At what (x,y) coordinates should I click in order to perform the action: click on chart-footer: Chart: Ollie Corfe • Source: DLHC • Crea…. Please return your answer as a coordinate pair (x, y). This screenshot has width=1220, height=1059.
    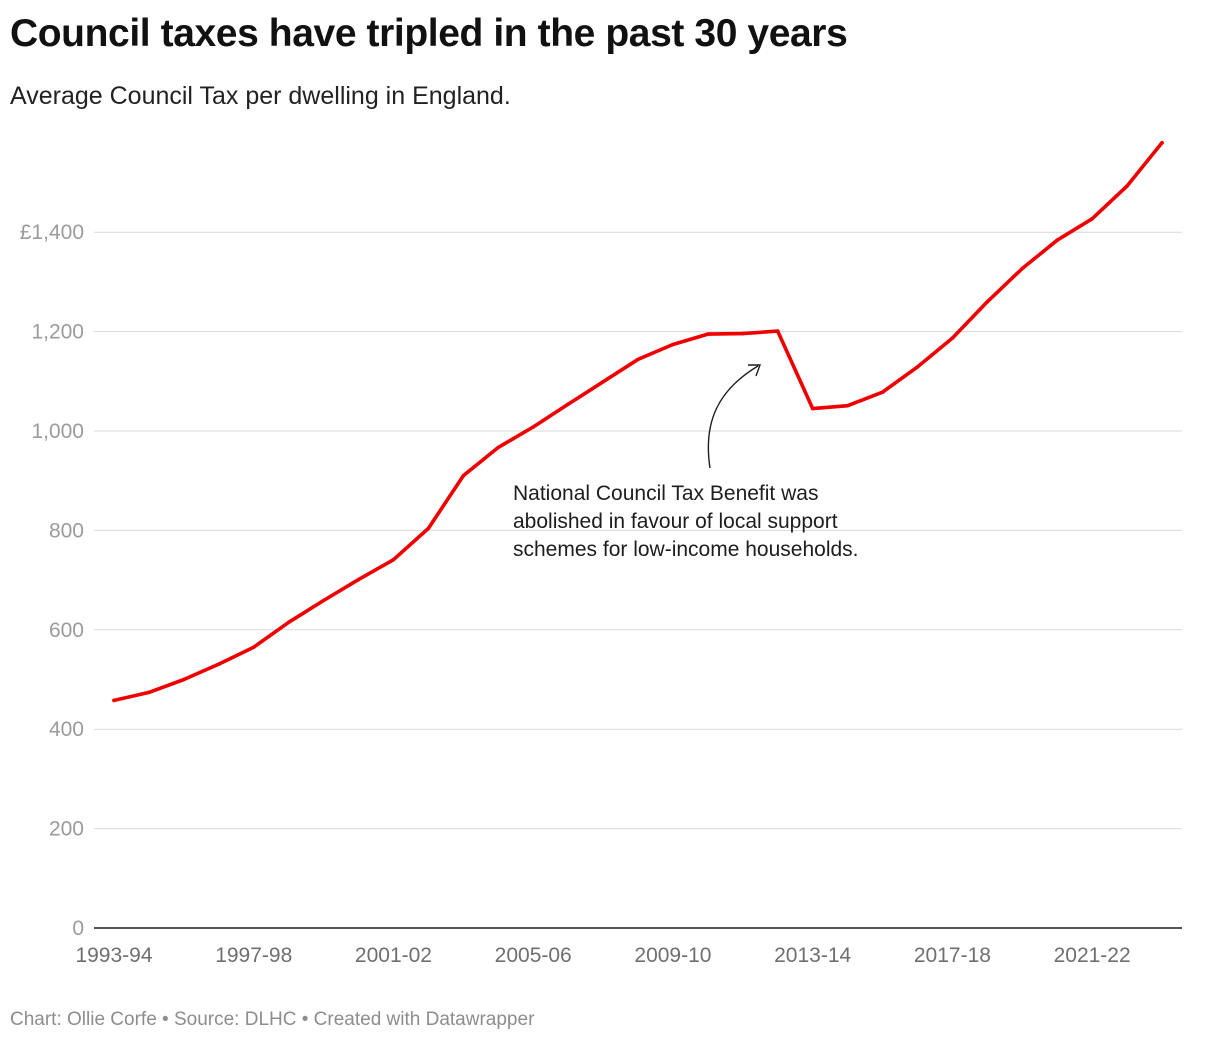
    Looking at the image, I should click on (272, 1019).